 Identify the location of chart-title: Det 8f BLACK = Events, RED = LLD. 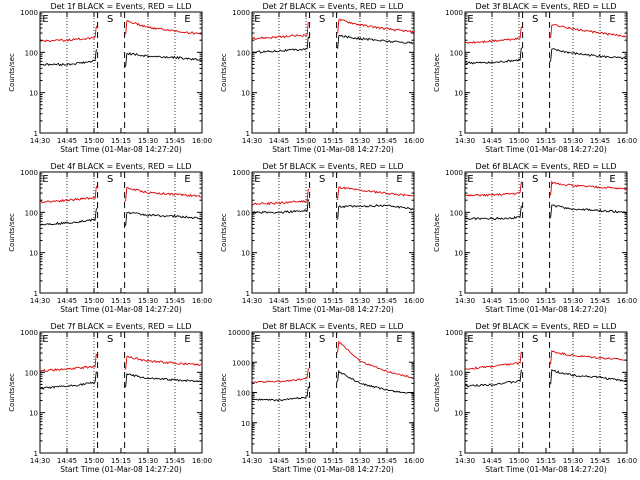
(332, 326).